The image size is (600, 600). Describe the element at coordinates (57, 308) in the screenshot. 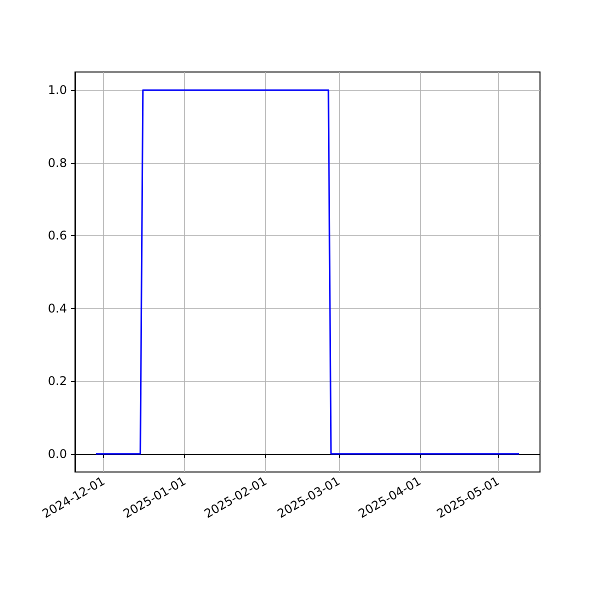

I see `y-tick-label: 0.4` at that location.